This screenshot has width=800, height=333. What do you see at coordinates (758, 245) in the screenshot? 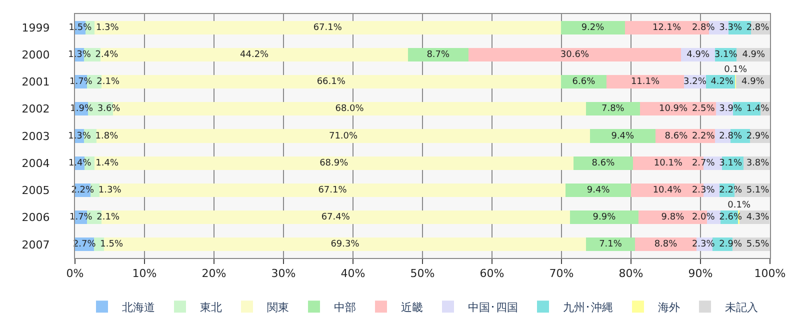
I see `data-label: 5.5%` at bounding box center [758, 245].